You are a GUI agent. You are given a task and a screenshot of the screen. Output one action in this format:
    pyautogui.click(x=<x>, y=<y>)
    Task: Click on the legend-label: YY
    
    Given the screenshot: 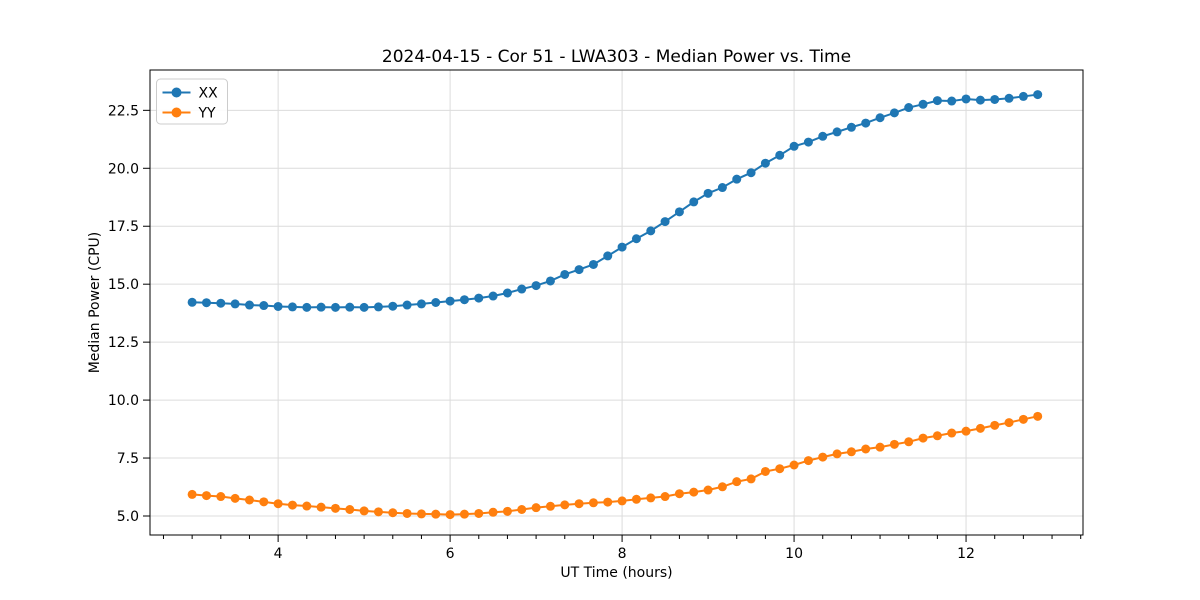 What is the action you would take?
    pyautogui.click(x=207, y=114)
    